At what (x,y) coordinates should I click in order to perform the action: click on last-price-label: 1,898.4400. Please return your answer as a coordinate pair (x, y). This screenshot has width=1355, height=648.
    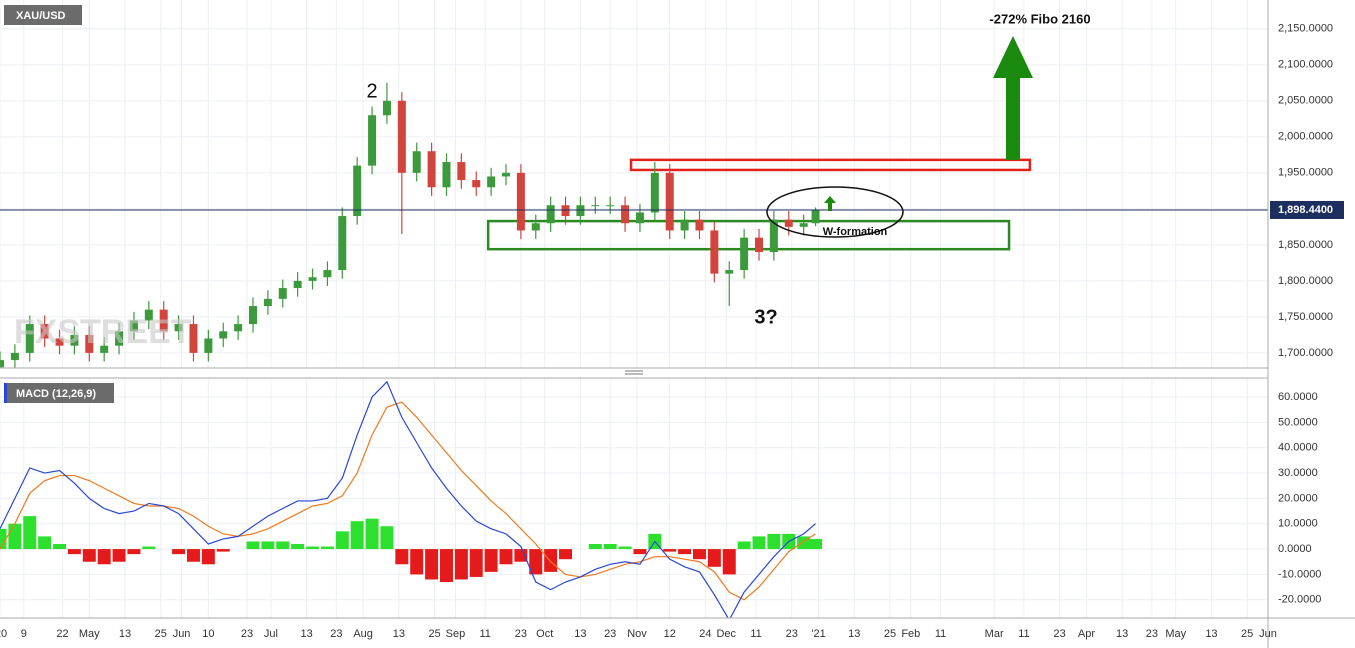
    Looking at the image, I should click on (1305, 210).